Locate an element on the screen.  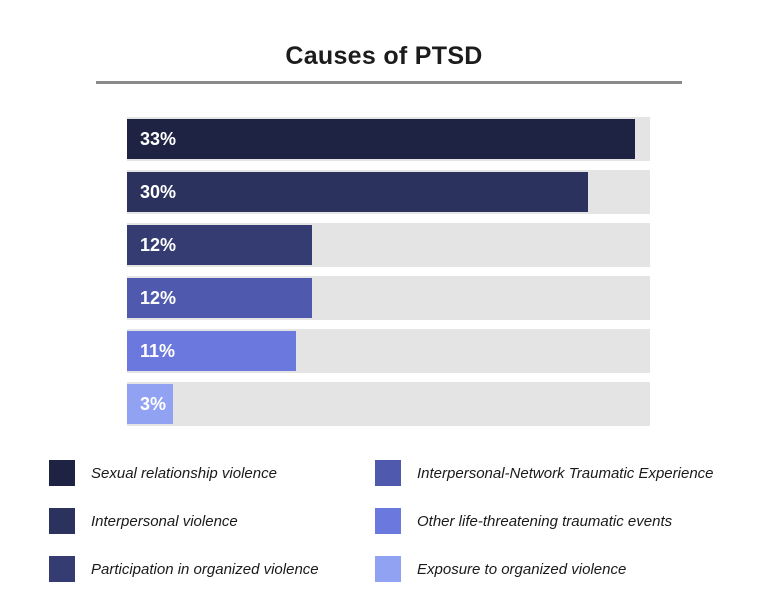
legend-label: Sexual relationship violence is located at coordinates (184, 473).